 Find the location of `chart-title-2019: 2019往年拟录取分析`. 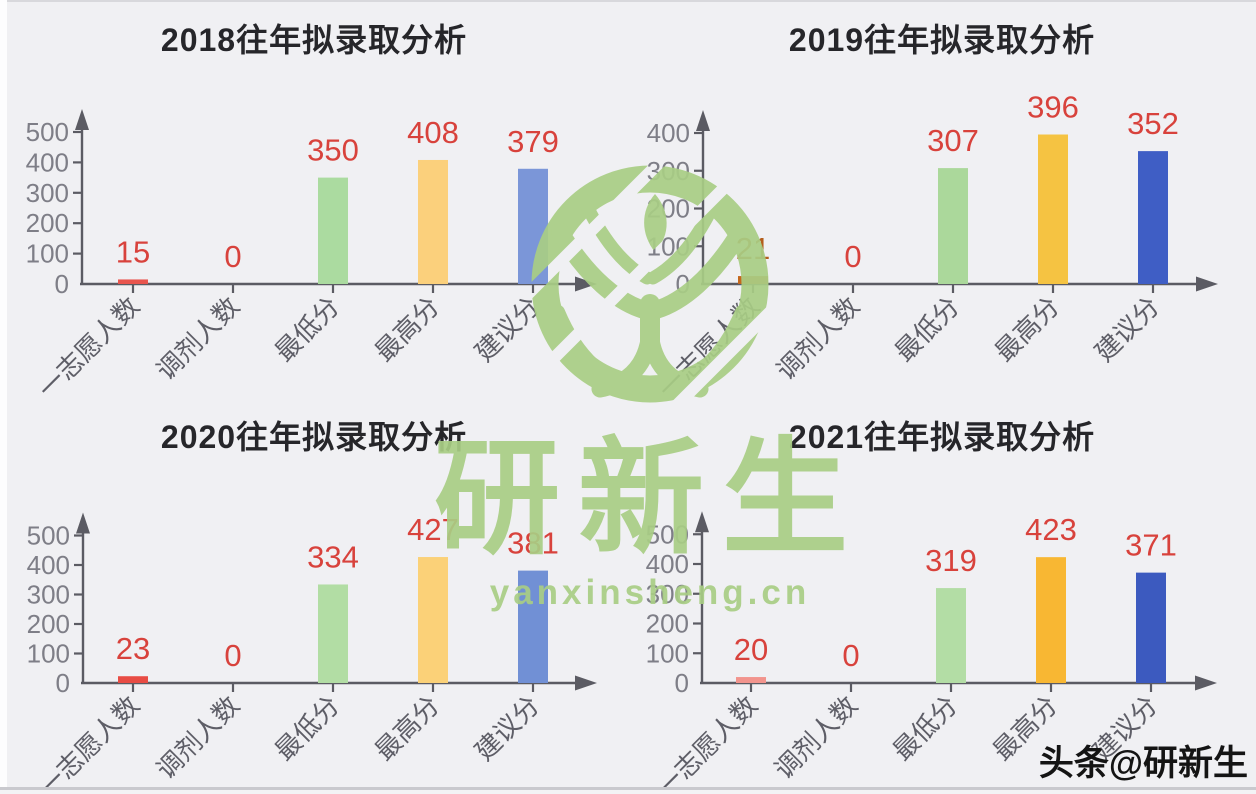

chart-title-2019: 2019往年拟录取分析 is located at coordinates (942, 40).